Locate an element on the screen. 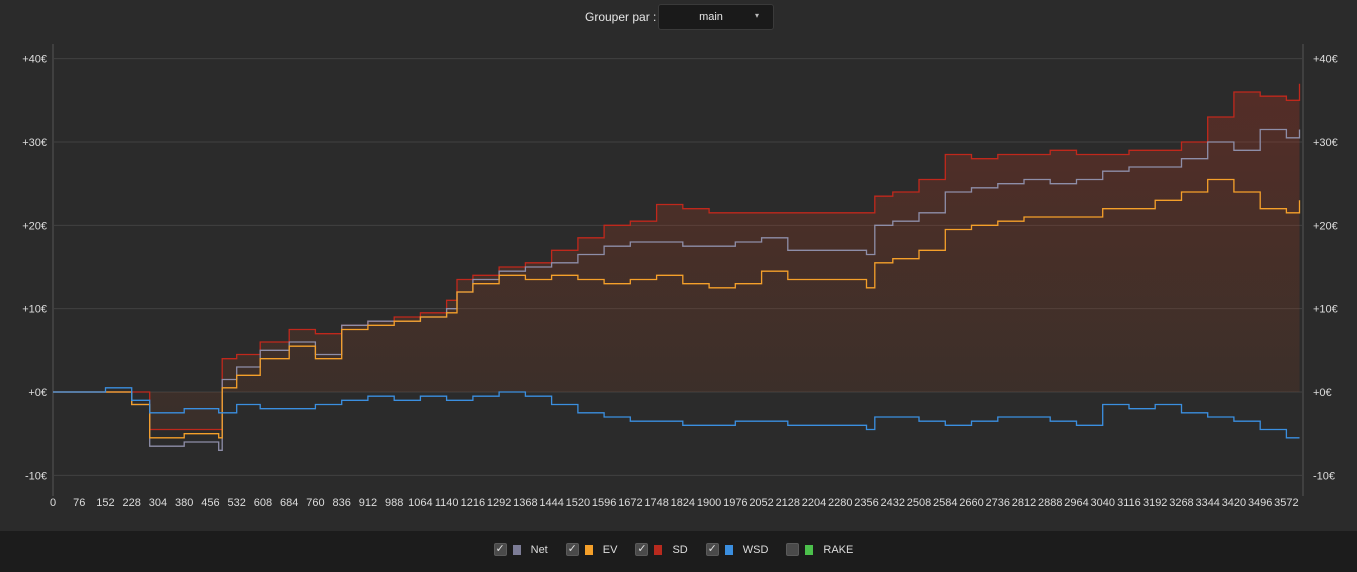 Image resolution: width=1357 pixels, height=572 pixels. x-tick-label: 2584 is located at coordinates (945, 503).